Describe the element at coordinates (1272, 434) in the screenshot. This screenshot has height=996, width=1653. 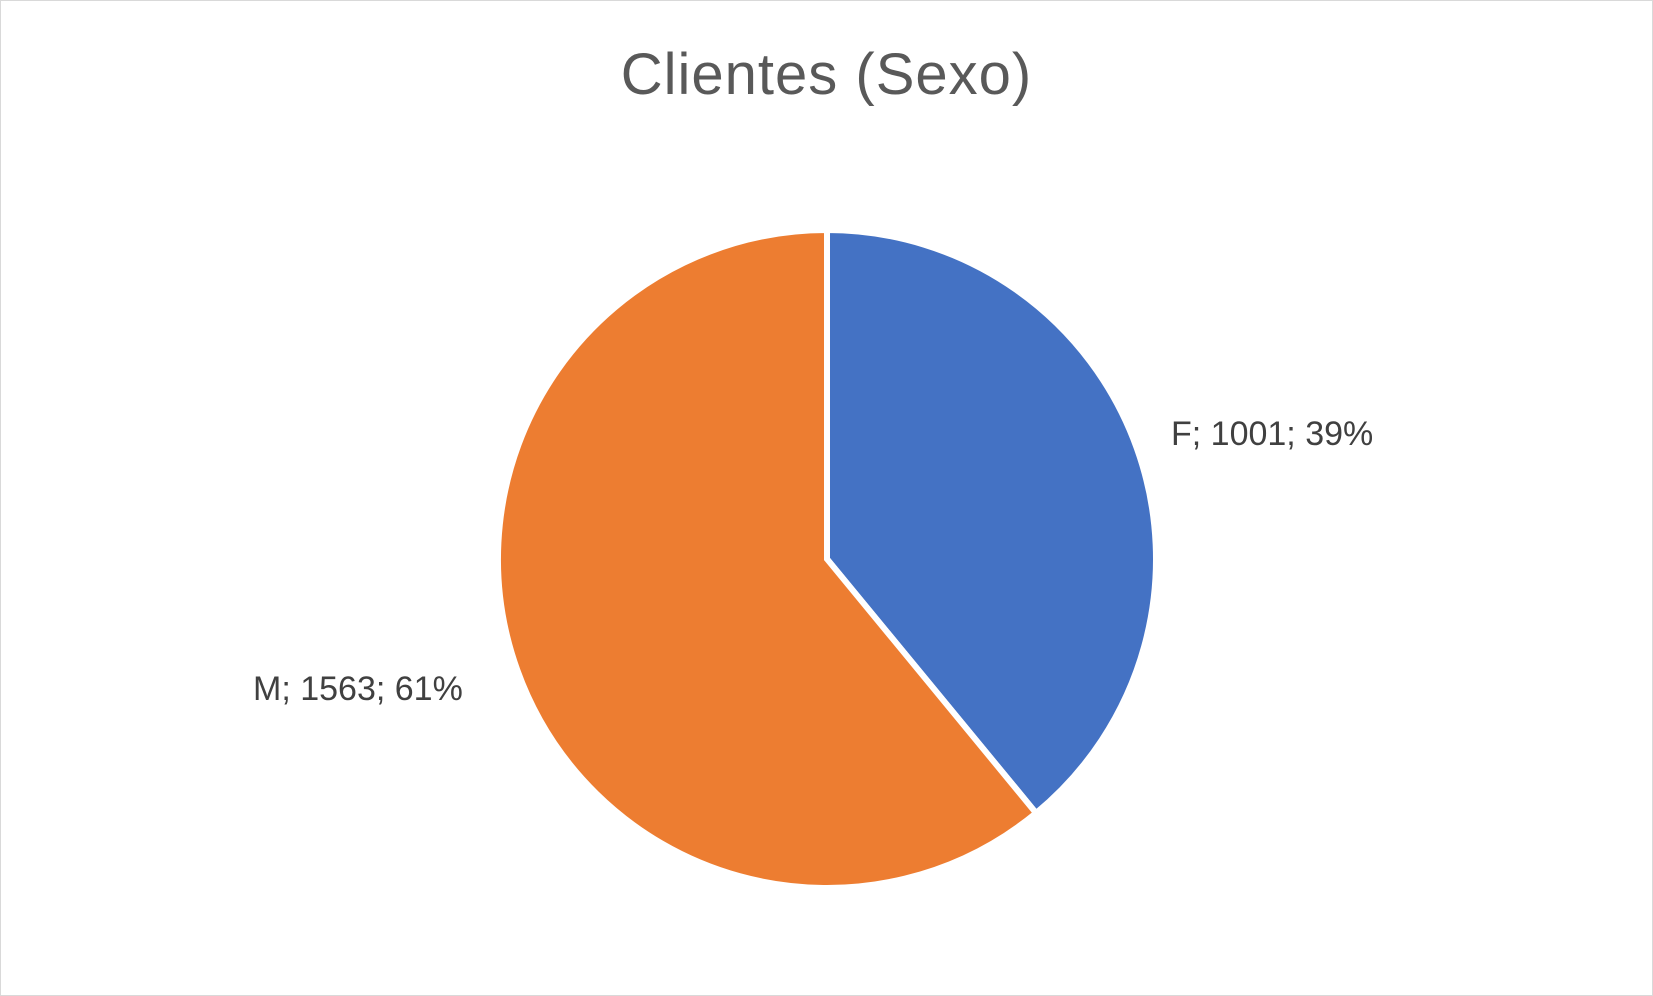
I see `data-label-f: F; 1001; 39%` at that location.